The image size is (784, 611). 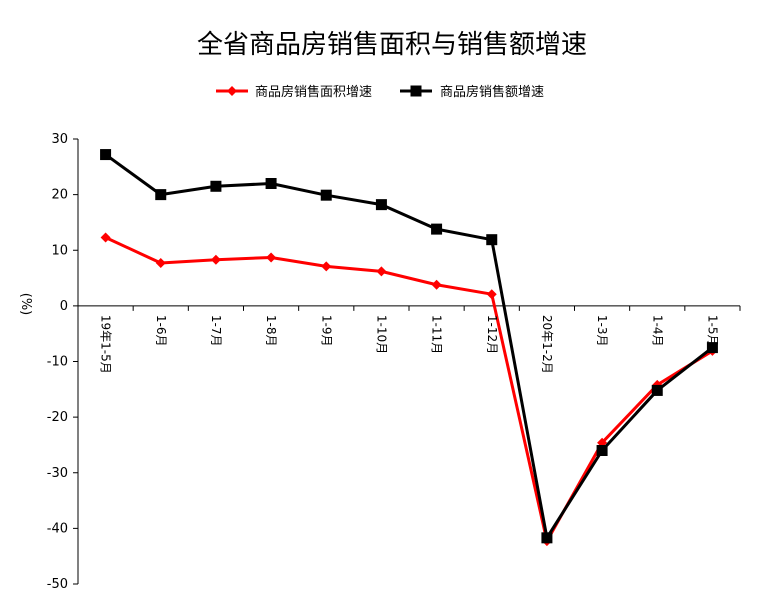 I want to click on x-tick-label: 1-4月, so click(x=657, y=331).